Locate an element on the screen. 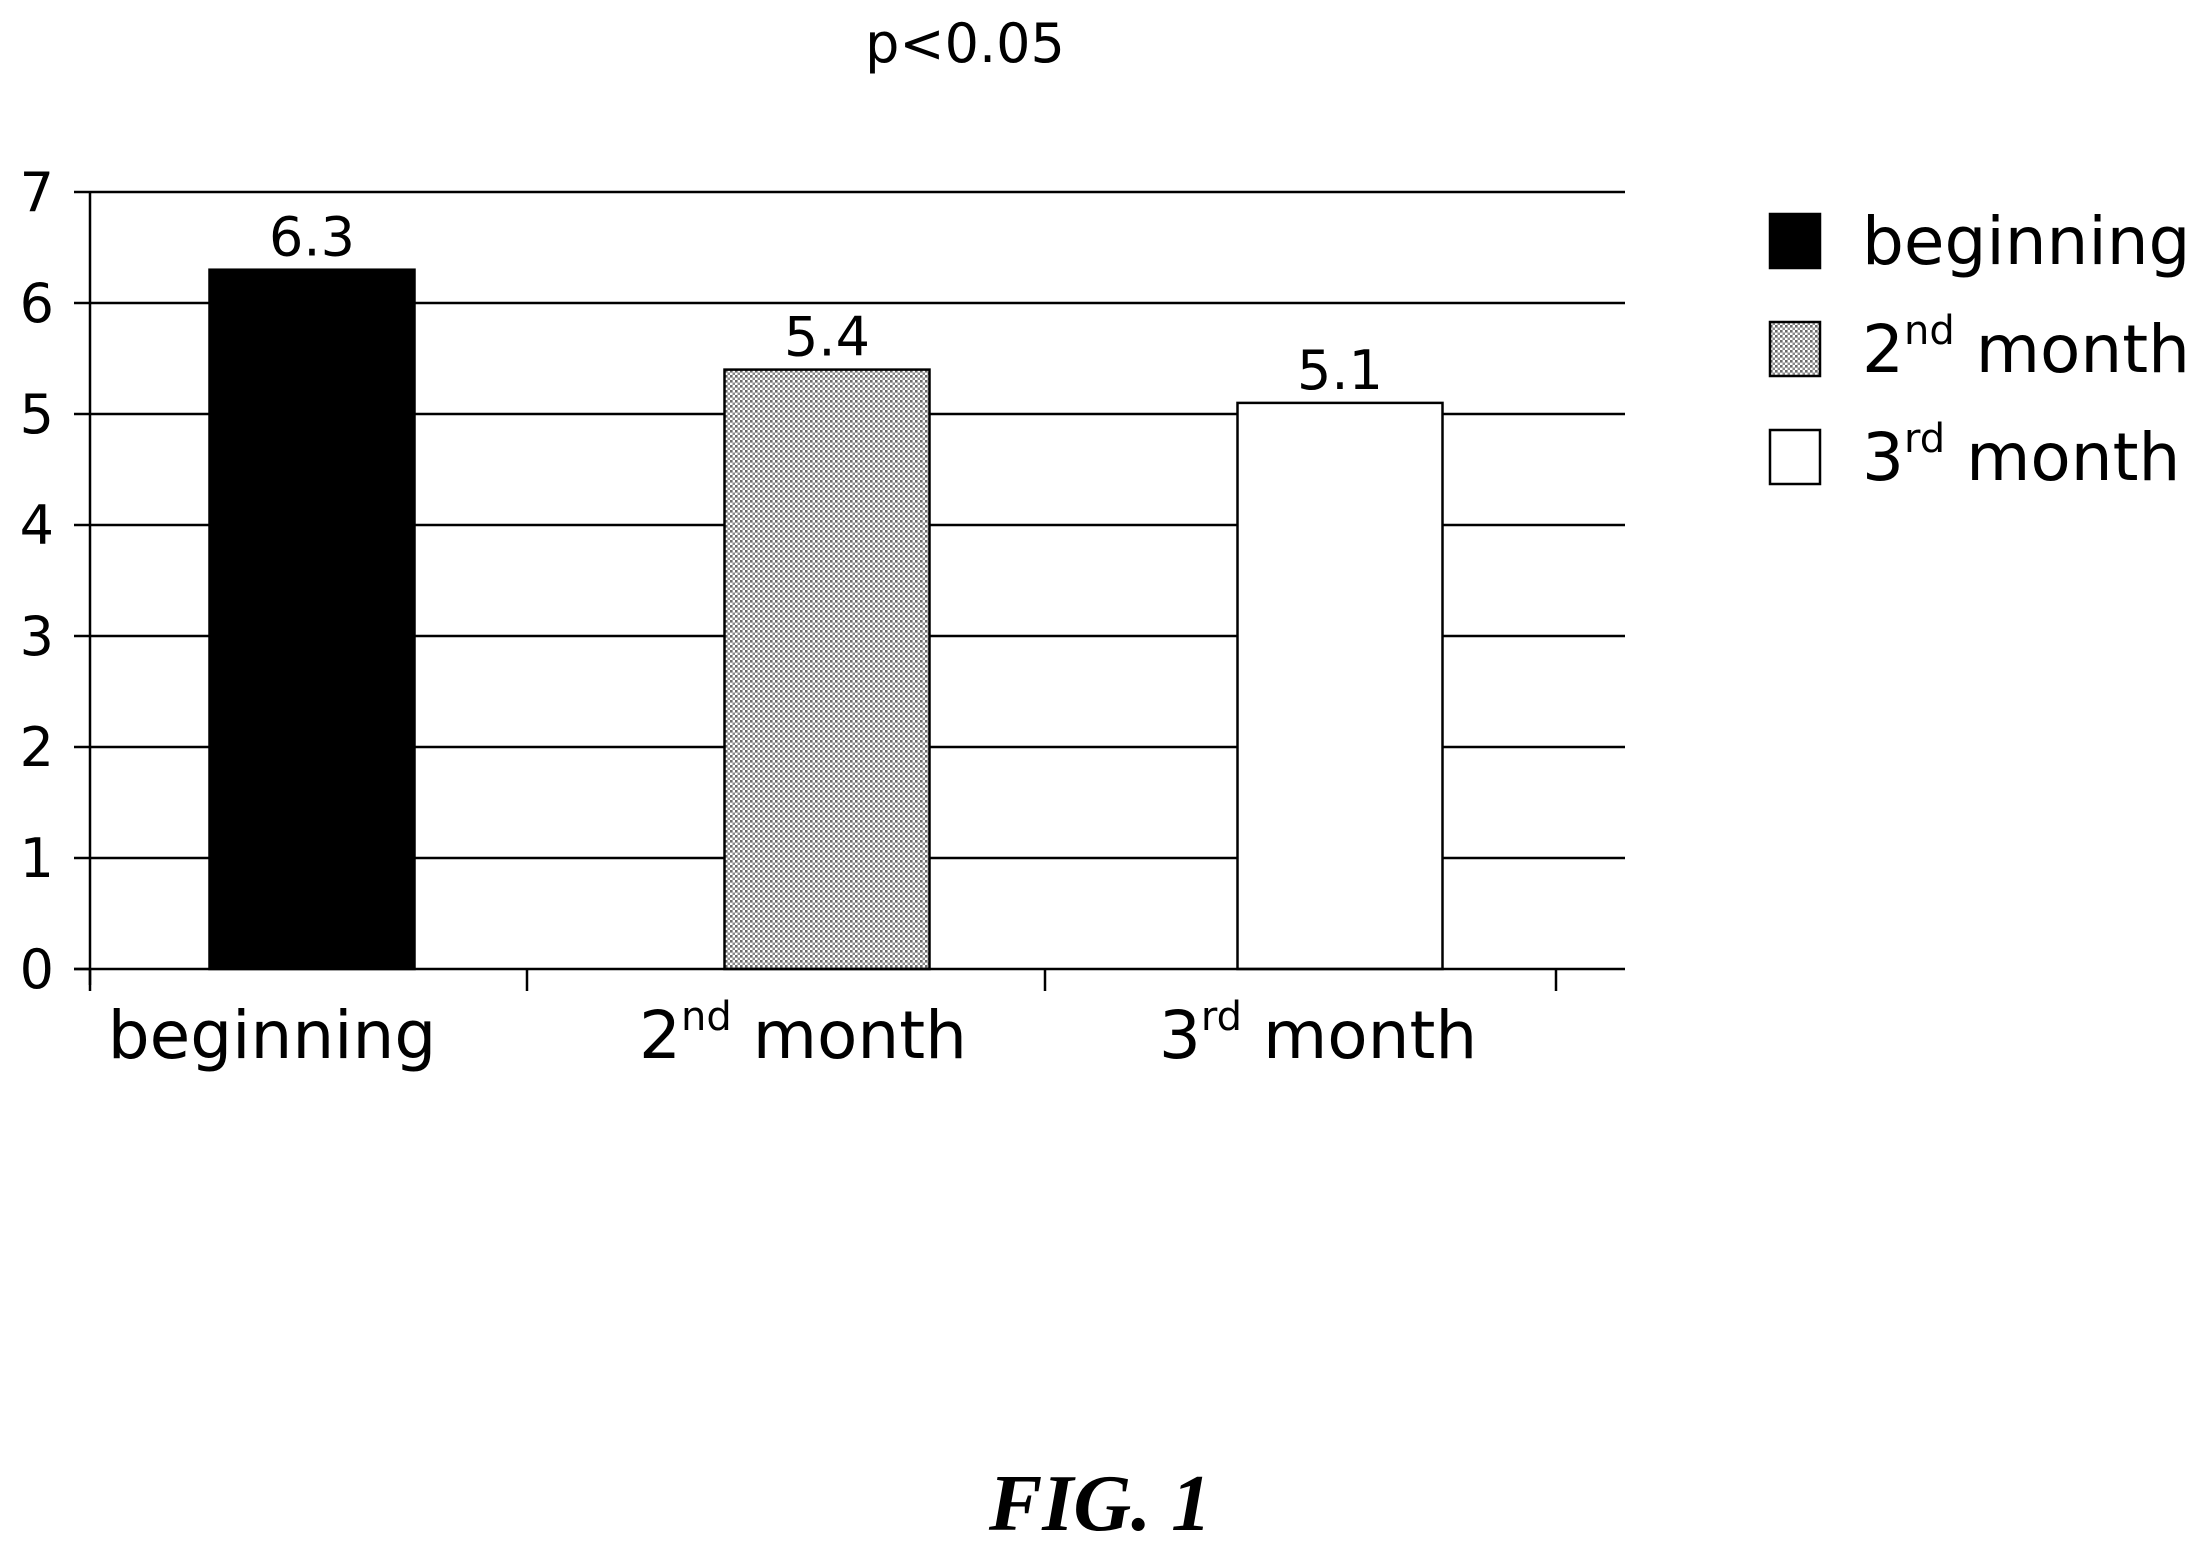 Image resolution: width=2207 pixels, height=1552 pixels. figure-label: FIG. 1 is located at coordinates (1099, 1504).